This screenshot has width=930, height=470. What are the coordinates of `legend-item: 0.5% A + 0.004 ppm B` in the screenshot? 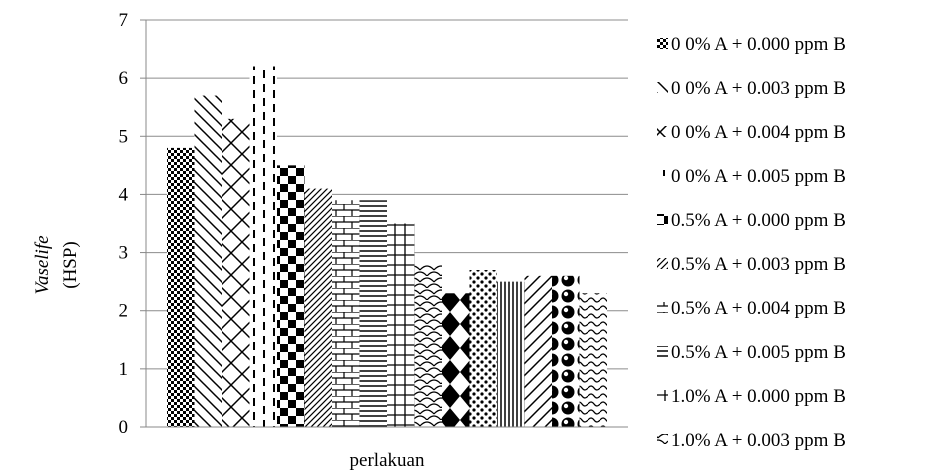 It's located at (751, 308).